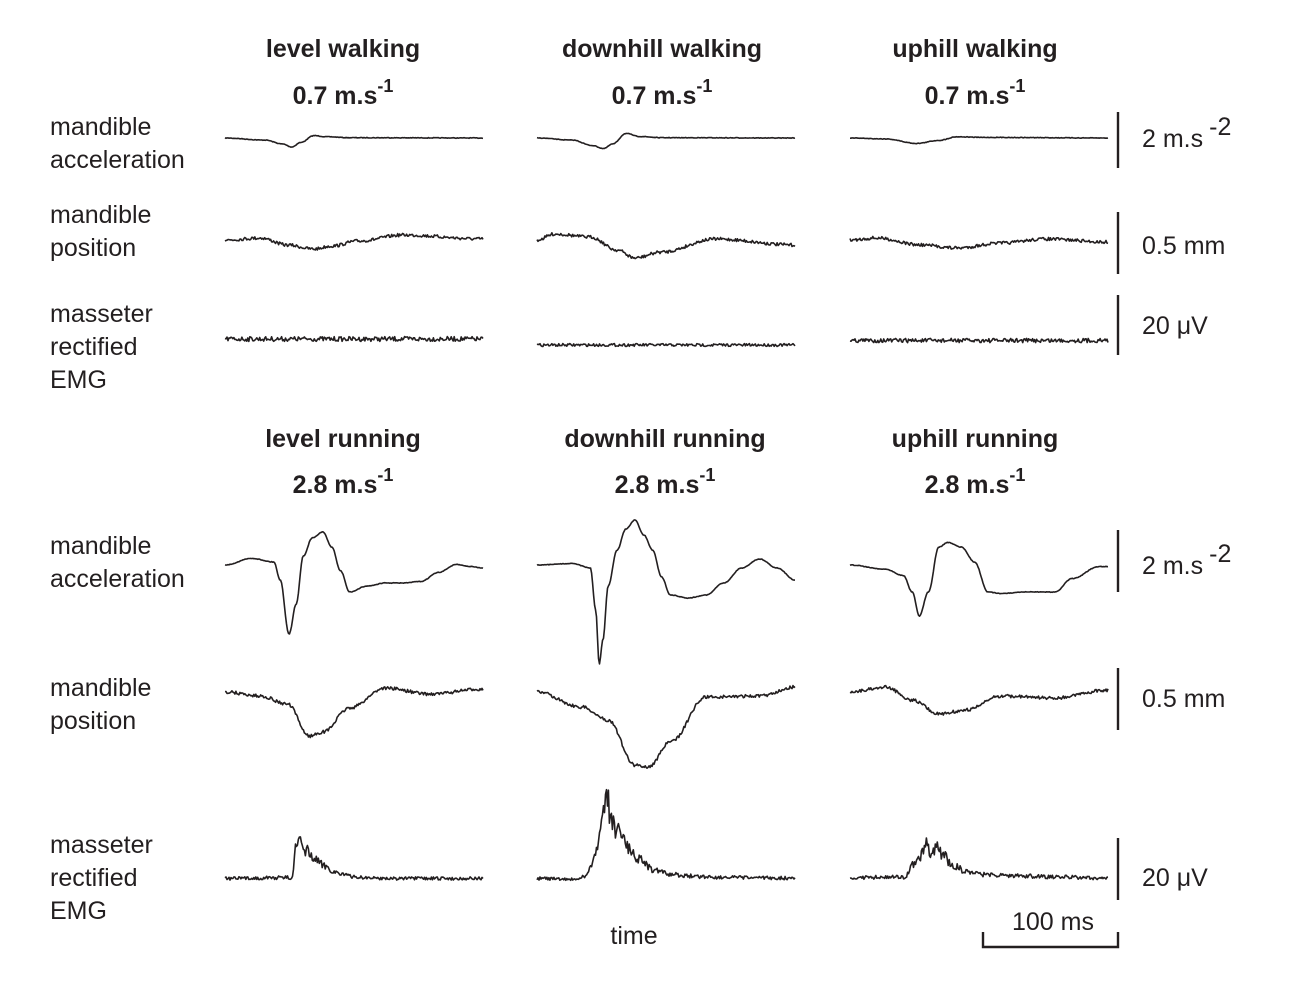 The height and width of the screenshot is (989, 1299). I want to click on scale-label-emg-walking: 20 μV, so click(1175, 326).